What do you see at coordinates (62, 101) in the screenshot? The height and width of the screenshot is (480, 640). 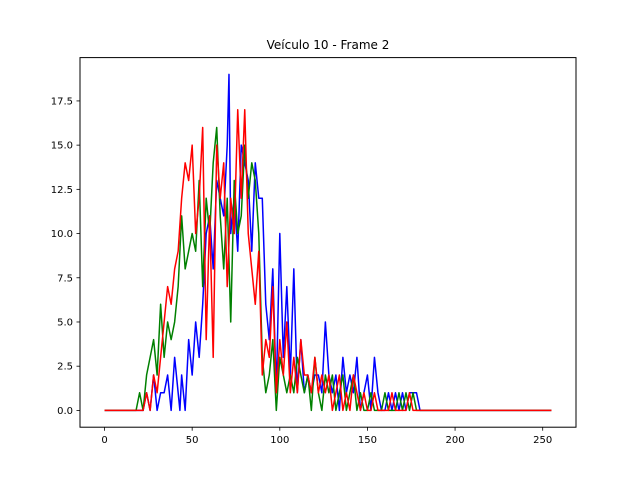 I see `y-tick-label: 17.5` at bounding box center [62, 101].